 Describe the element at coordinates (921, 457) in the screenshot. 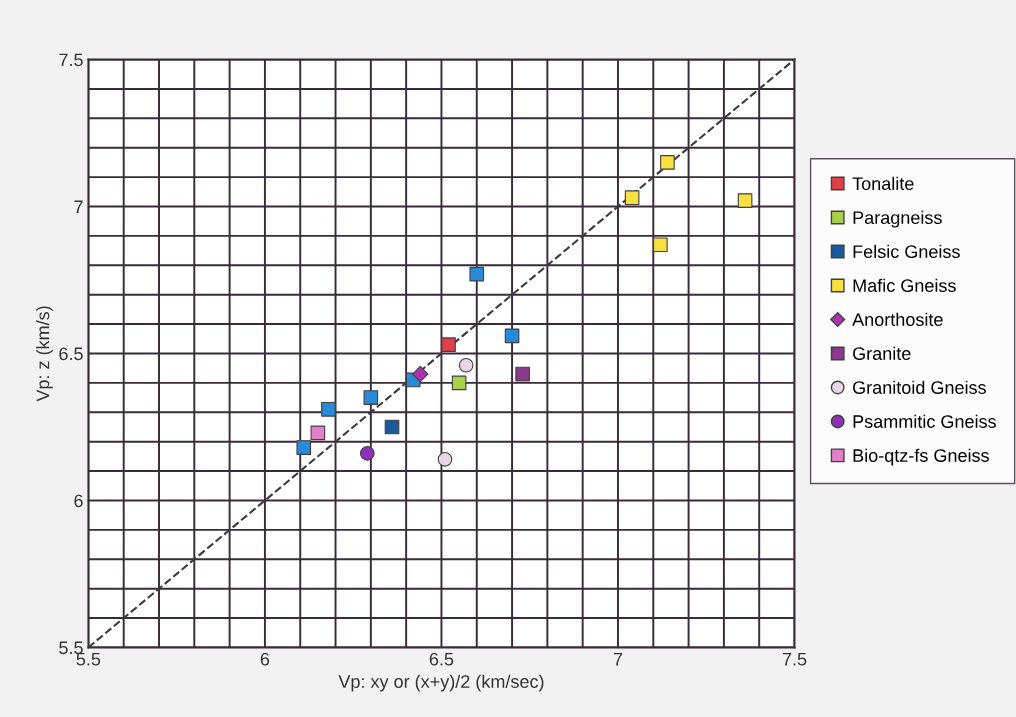

I see `legend-label: Bio-qtz-fs Gneiss` at that location.